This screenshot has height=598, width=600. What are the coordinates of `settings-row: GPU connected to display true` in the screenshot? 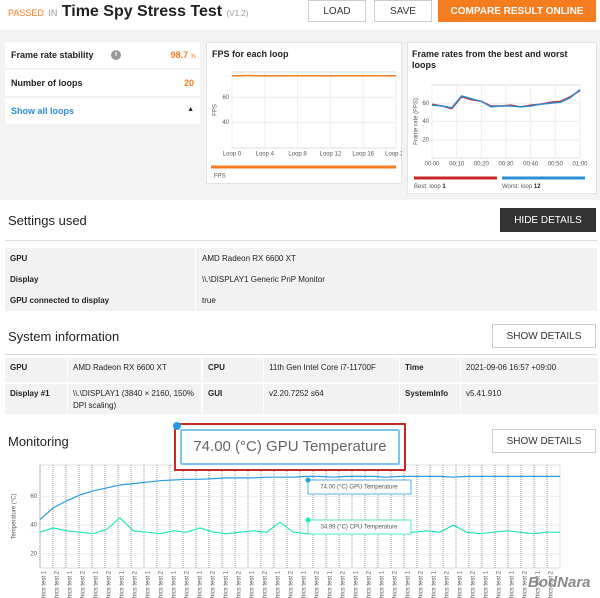 It's located at (301, 301).